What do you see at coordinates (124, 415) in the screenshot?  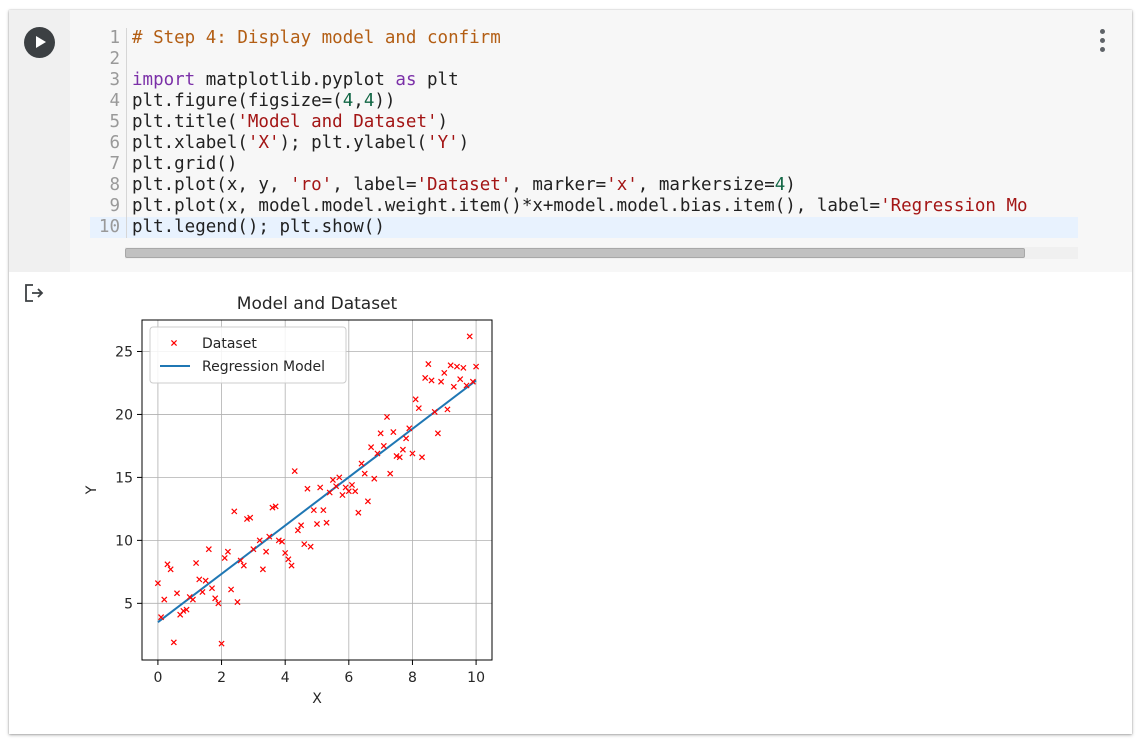 I see `y-tick-label: 20` at bounding box center [124, 415].